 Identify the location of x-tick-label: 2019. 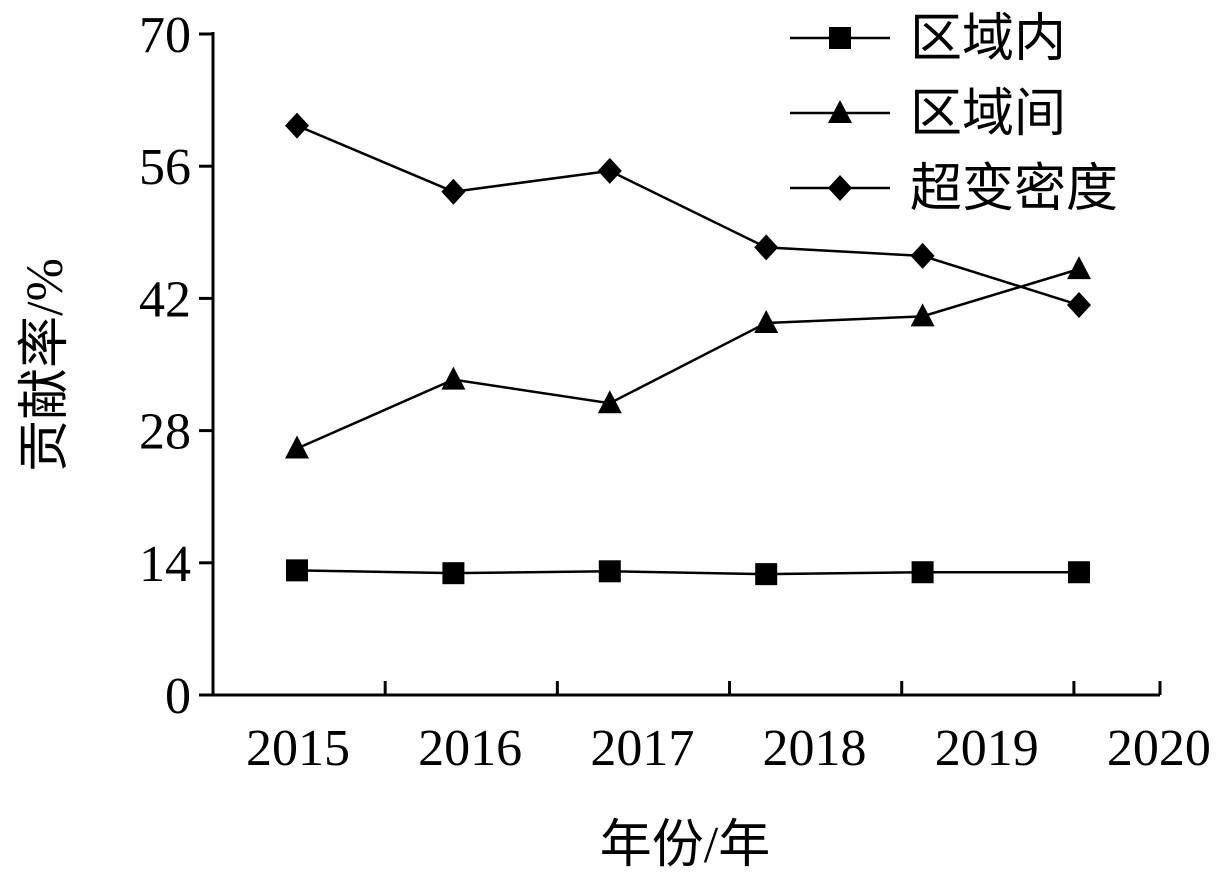
(987, 748).